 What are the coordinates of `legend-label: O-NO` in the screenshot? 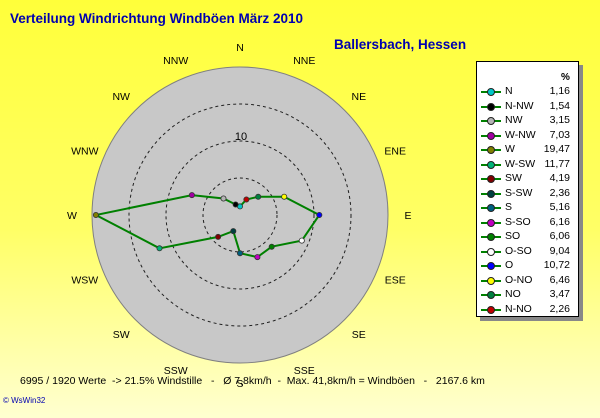 It's located at (519, 279).